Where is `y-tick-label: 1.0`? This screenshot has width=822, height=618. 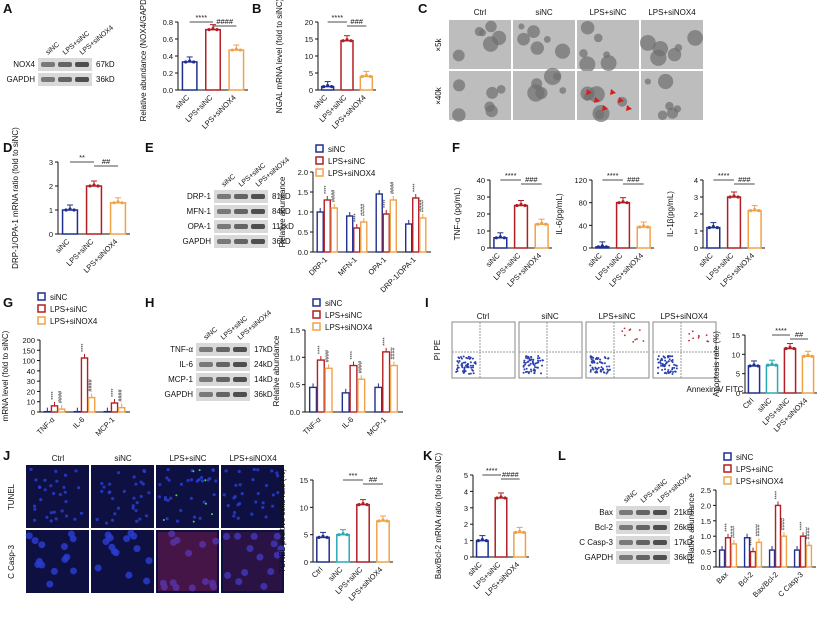 y-tick-label: 1.0 is located at coordinates (295, 357).